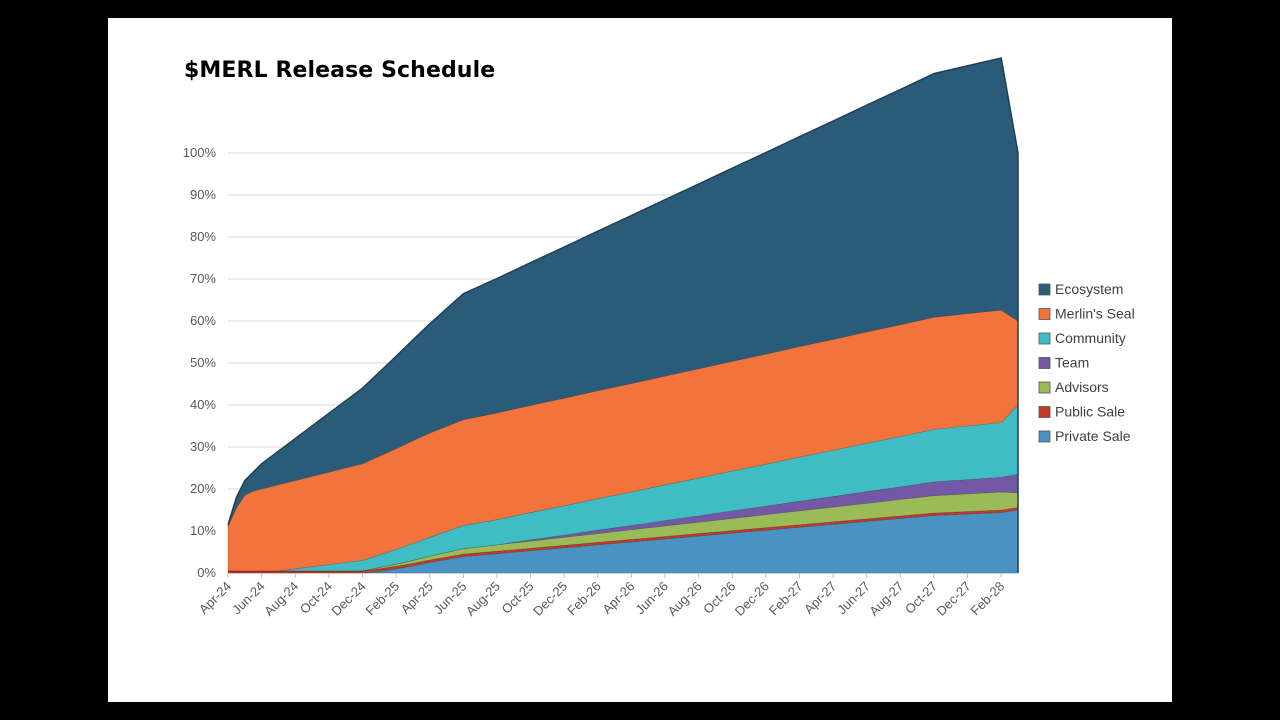 The height and width of the screenshot is (720, 1280). What do you see at coordinates (618, 598) in the screenshot?
I see `x-tick-label: Apr-26` at bounding box center [618, 598].